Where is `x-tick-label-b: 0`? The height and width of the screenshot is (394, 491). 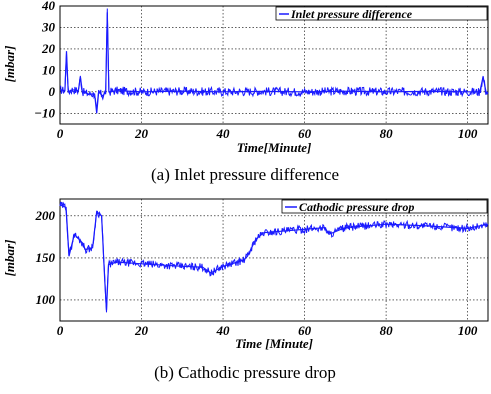 x-tick-label-b: 0 is located at coordinates (60, 330).